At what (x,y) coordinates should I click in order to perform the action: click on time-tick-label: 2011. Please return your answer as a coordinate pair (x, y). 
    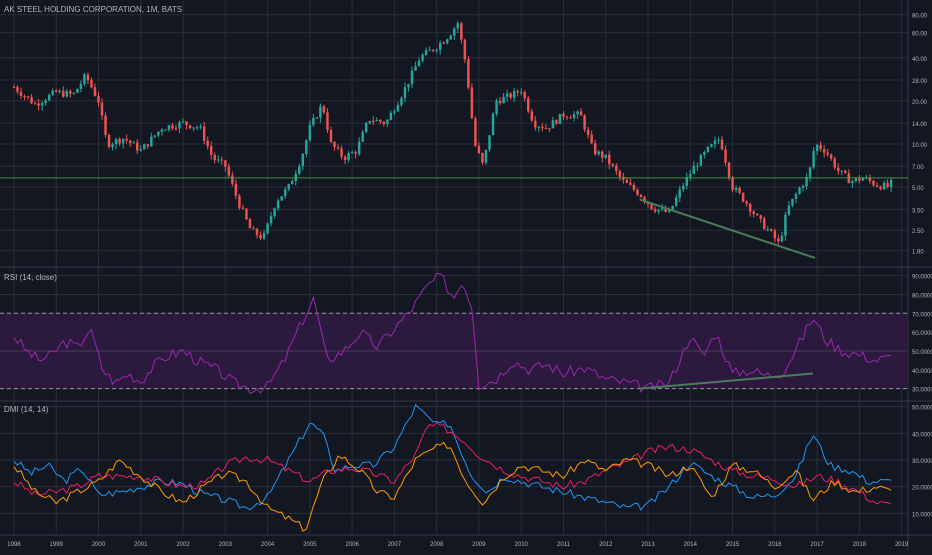
    Looking at the image, I should click on (564, 545).